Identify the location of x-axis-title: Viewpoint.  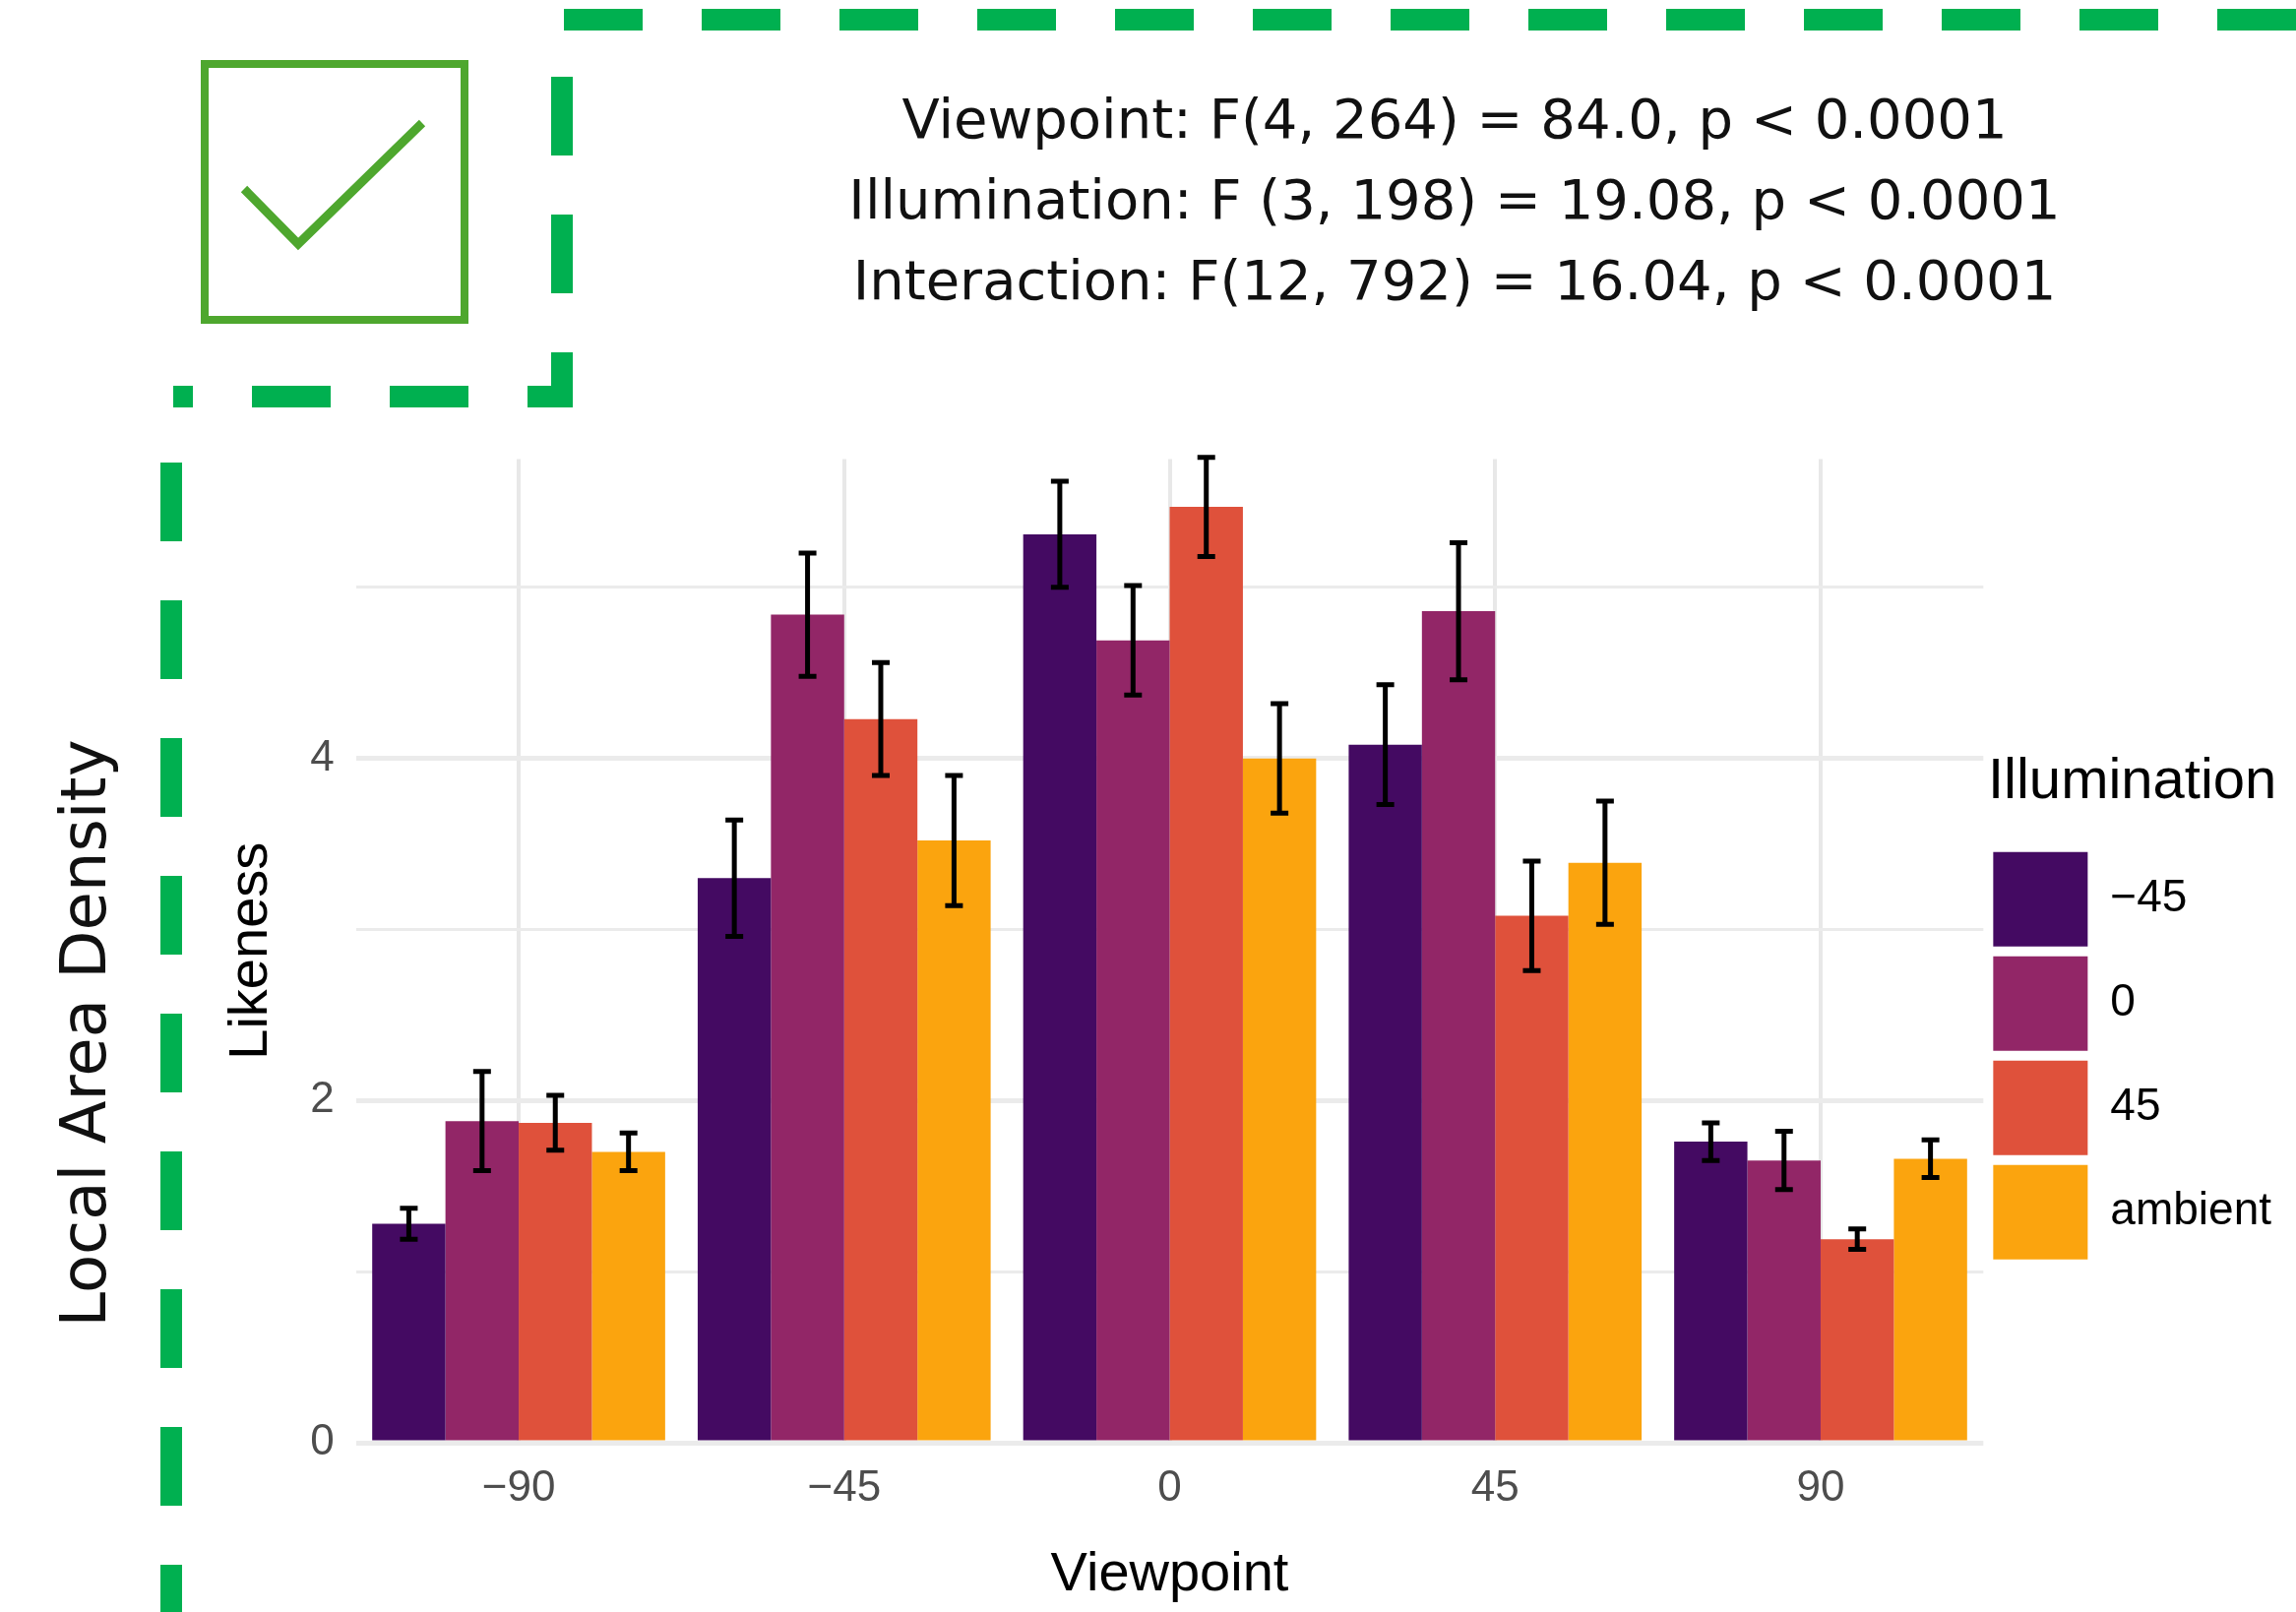
(1170, 1570).